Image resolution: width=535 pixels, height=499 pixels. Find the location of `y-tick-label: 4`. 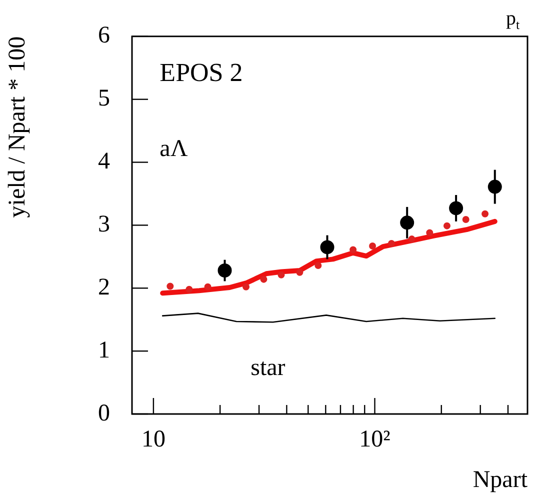

y-tick-label: 4 is located at coordinates (104, 161).